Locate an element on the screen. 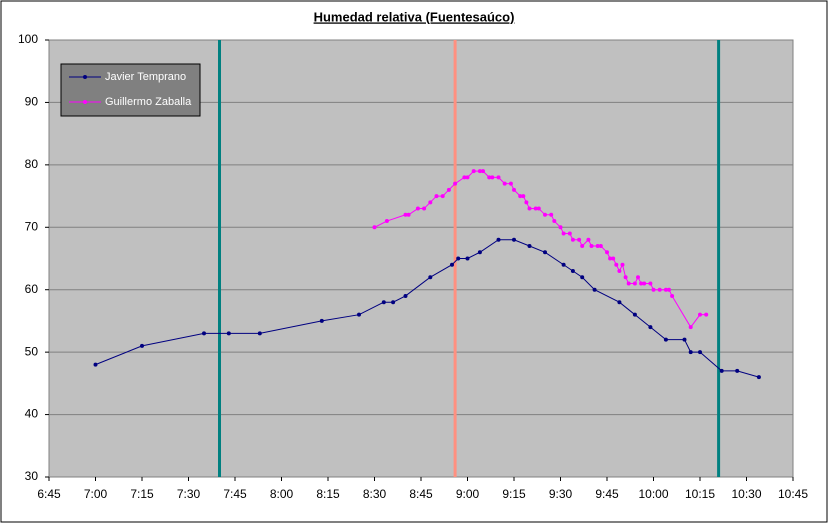 The width and height of the screenshot is (828, 524). x-tick-label: 8:30 is located at coordinates (375, 494).